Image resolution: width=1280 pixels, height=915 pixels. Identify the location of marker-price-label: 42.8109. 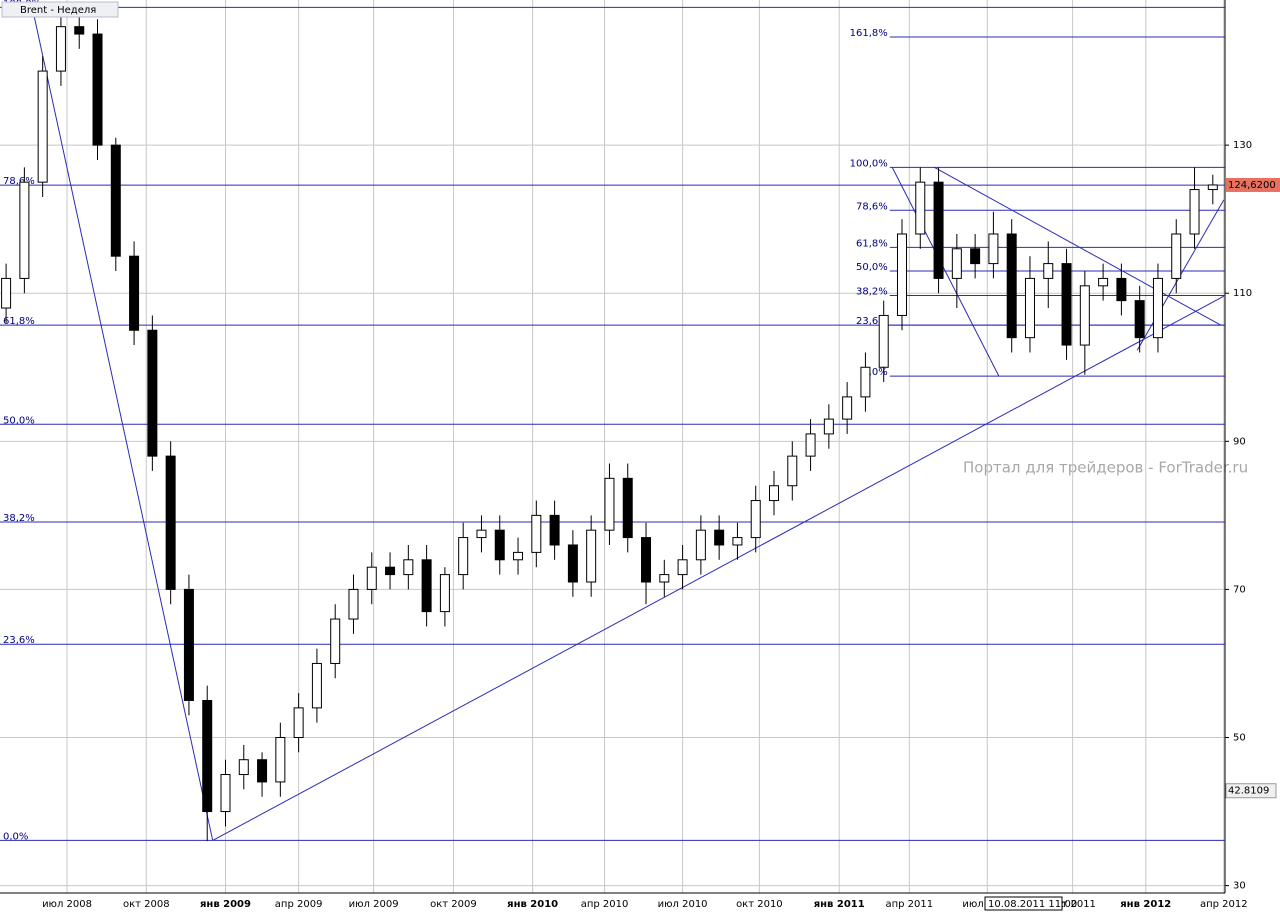
(1248, 791).